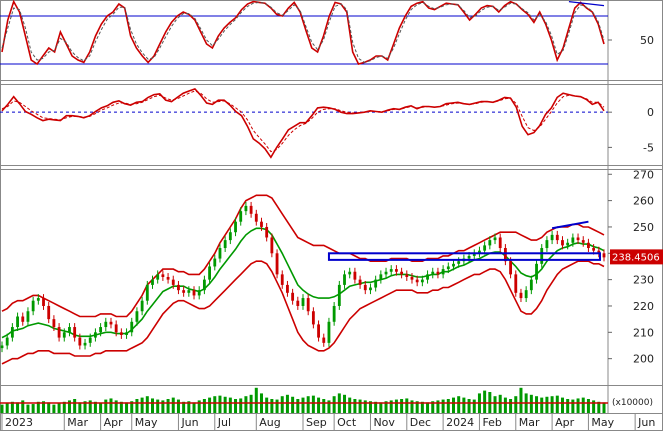 This screenshot has width=663, height=435. What do you see at coordinates (647, 40) in the screenshot?
I see `y-tick-label: 50` at bounding box center [647, 40].